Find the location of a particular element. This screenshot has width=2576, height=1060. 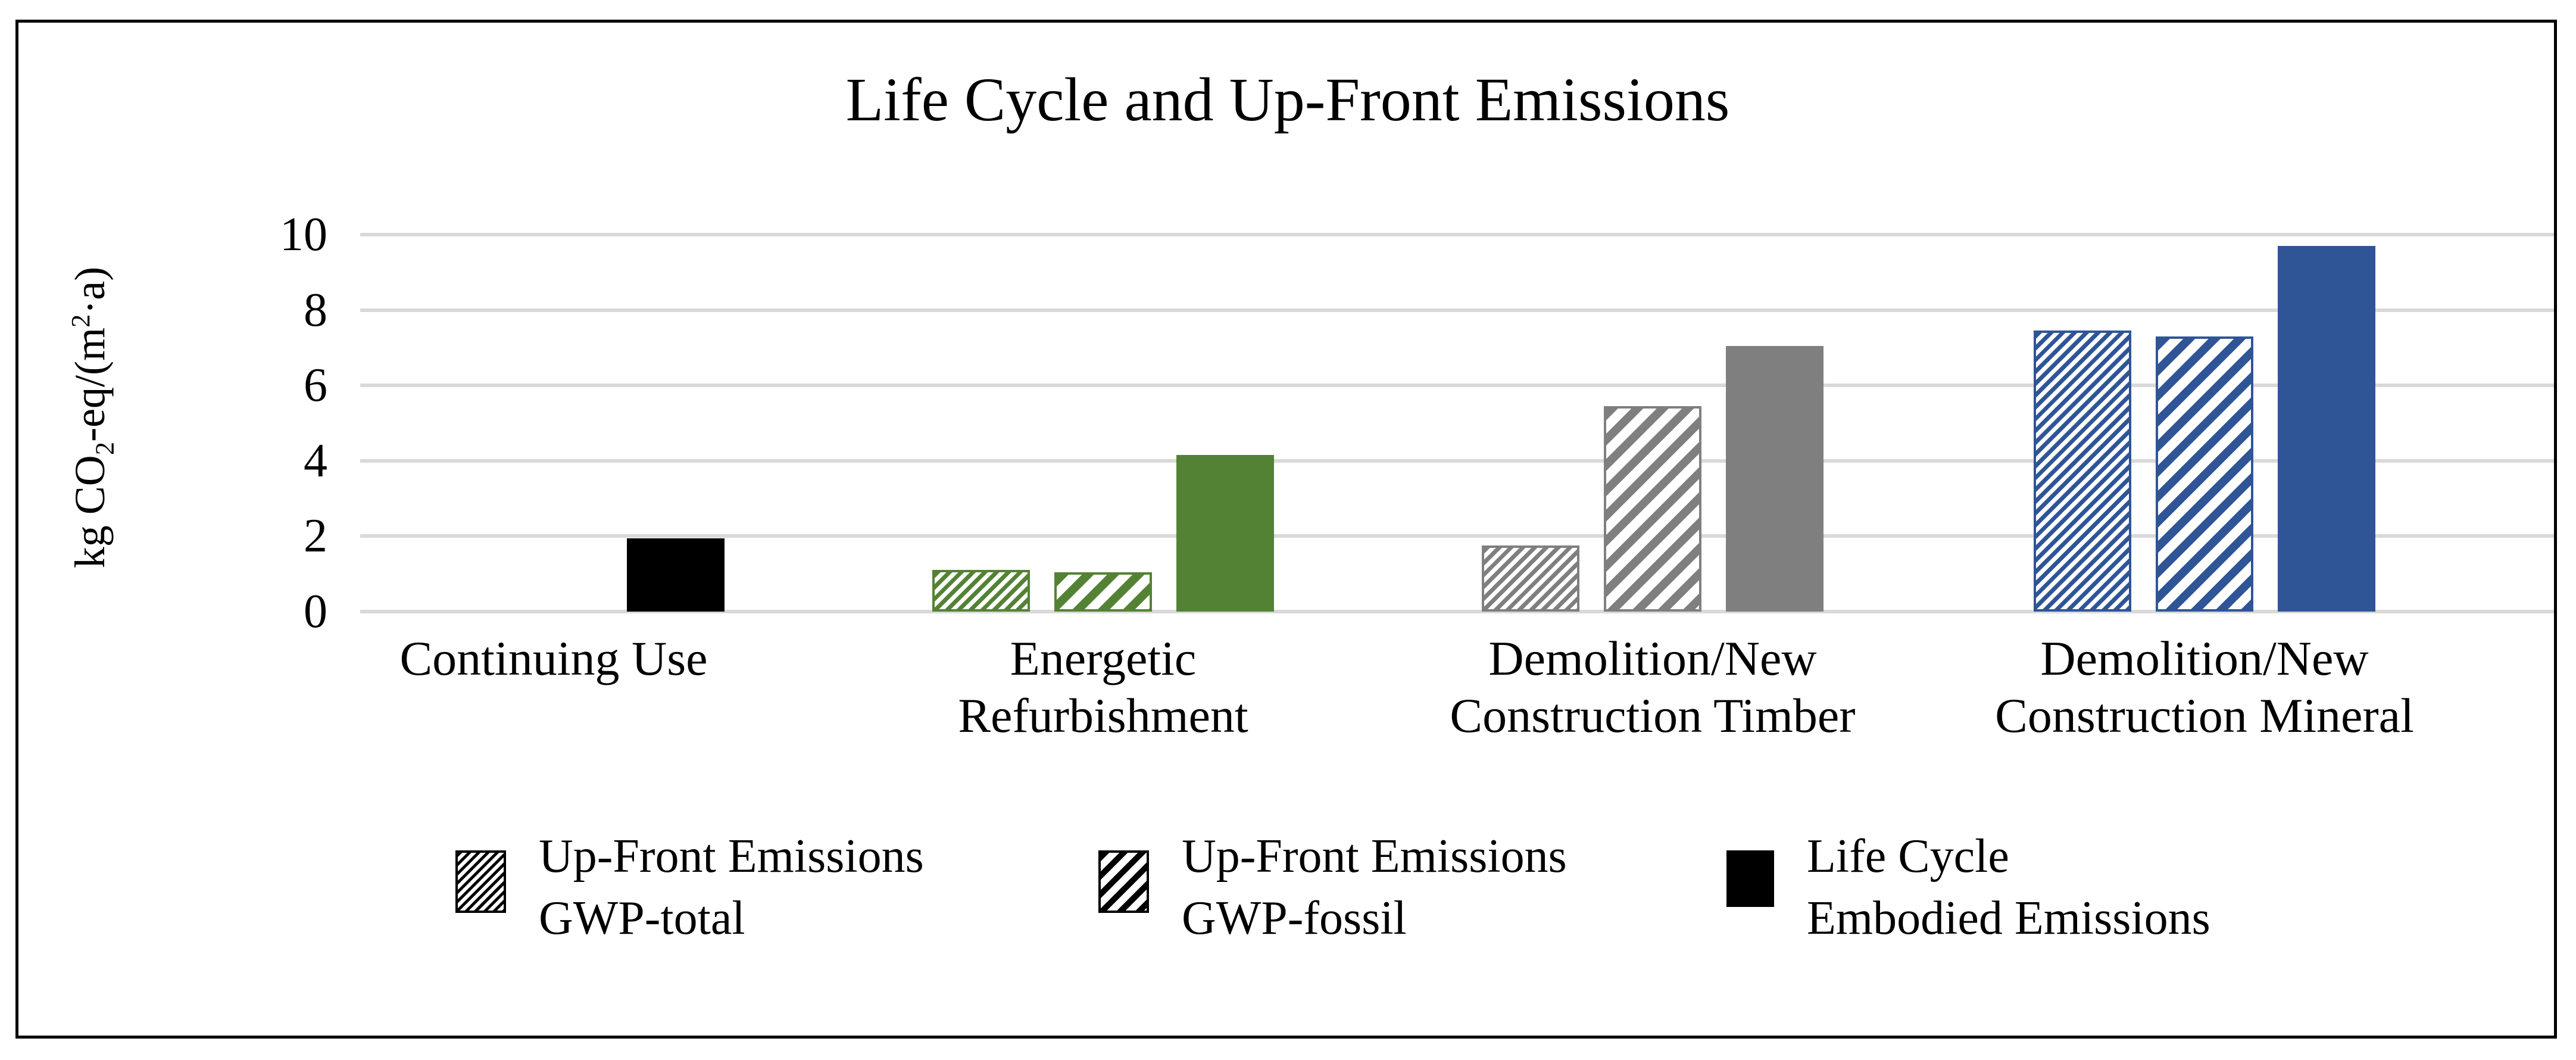

y-tick-label-4: 4 is located at coordinates (315, 461).